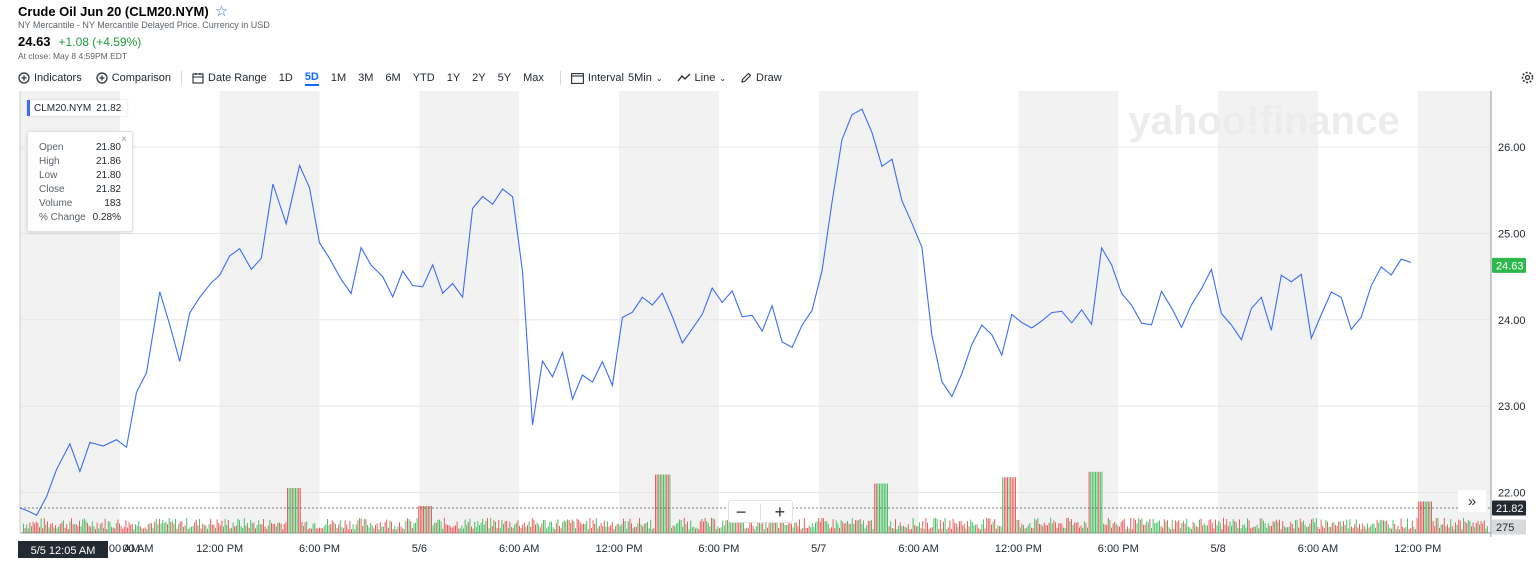 The width and height of the screenshot is (1536, 564). Describe the element at coordinates (479, 78) in the screenshot. I see `range-2y: 2Y` at that location.